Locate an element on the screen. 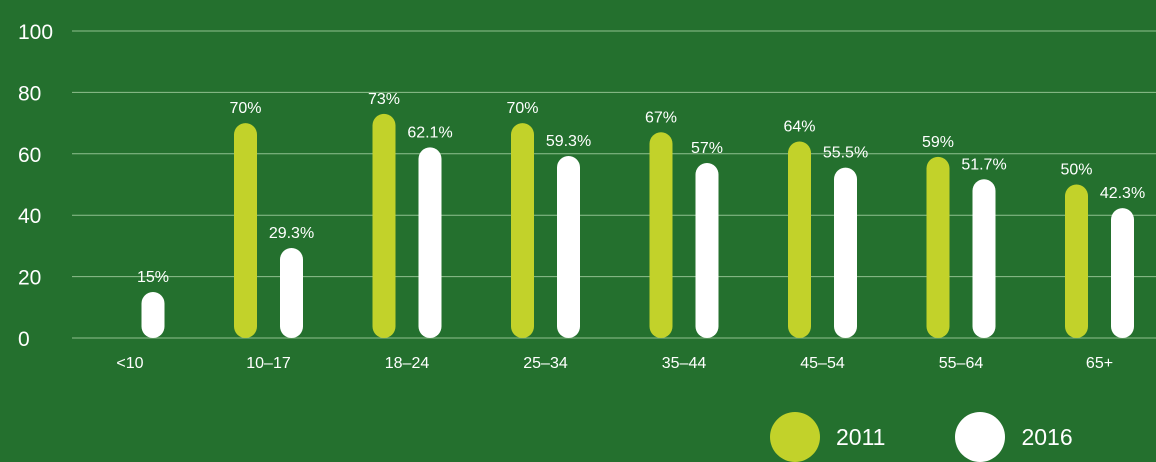 Image resolution: width=1156 pixels, height=462 pixels. legend-swatch-2016 is located at coordinates (980, 437).